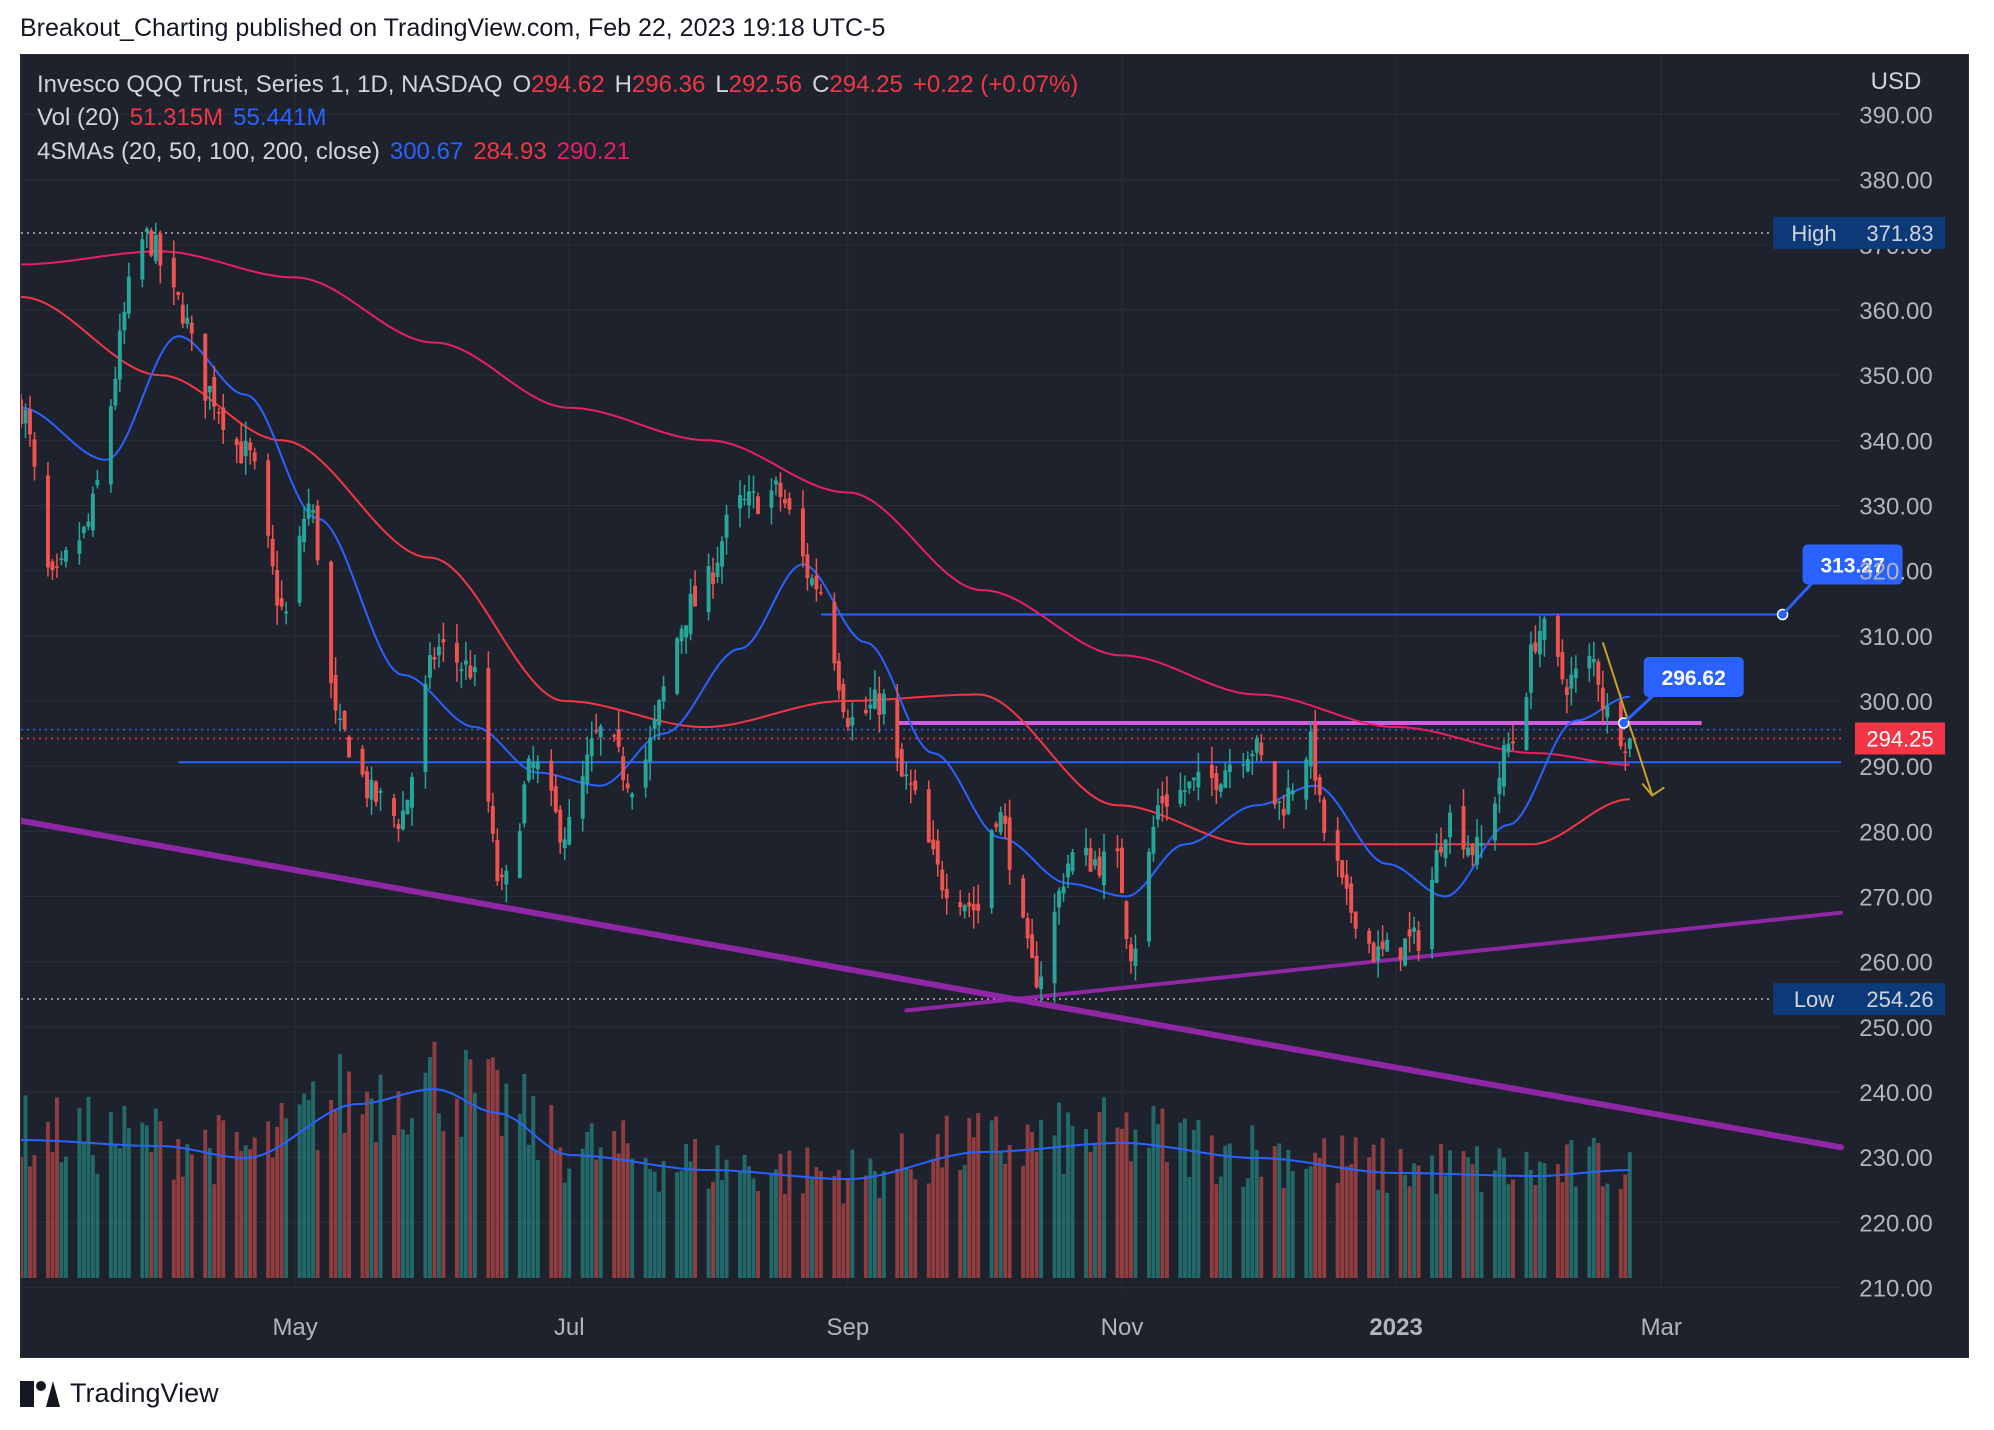 The image size is (1994, 1430). Describe the element at coordinates (1653, 789) in the screenshot. I see `projection-arrow-head` at that location.